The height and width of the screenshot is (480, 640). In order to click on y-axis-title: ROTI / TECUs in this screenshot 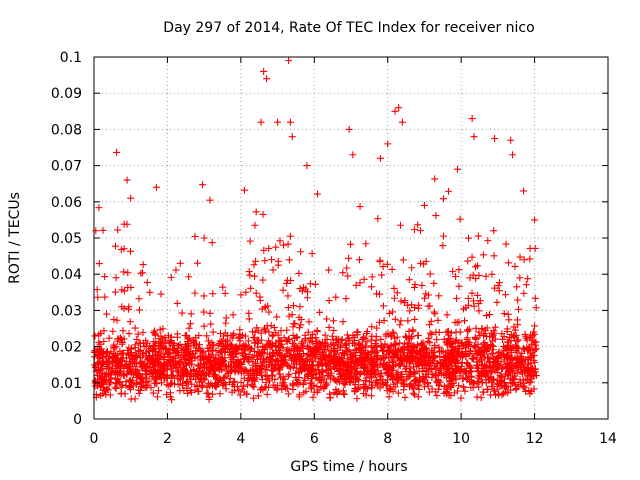, I will do `click(15, 238)`.